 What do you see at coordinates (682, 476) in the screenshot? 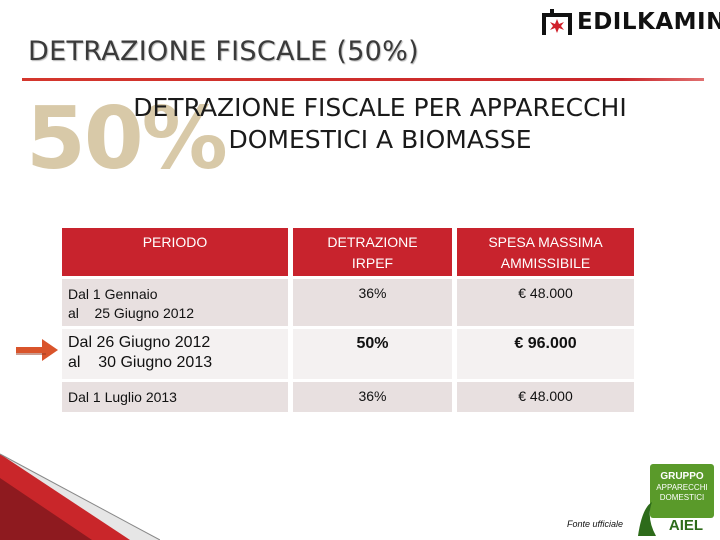
I see `aiel-line-1: GRUPPO` at bounding box center [682, 476].